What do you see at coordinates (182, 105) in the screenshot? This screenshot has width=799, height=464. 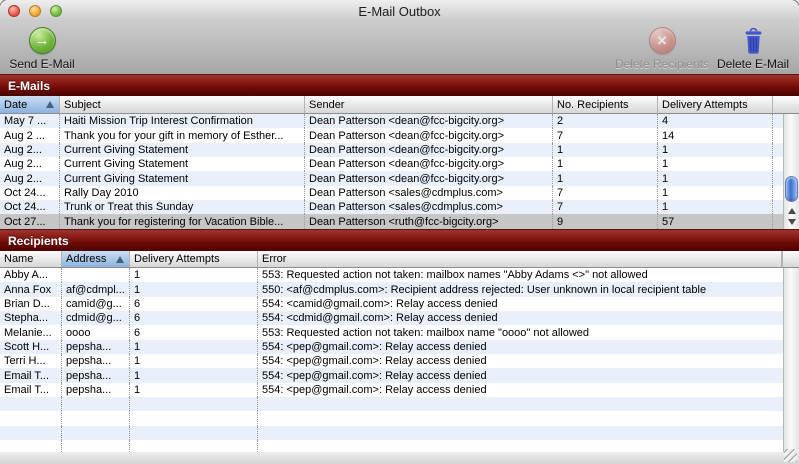 I see `column-header-subject: Subject` at bounding box center [182, 105].